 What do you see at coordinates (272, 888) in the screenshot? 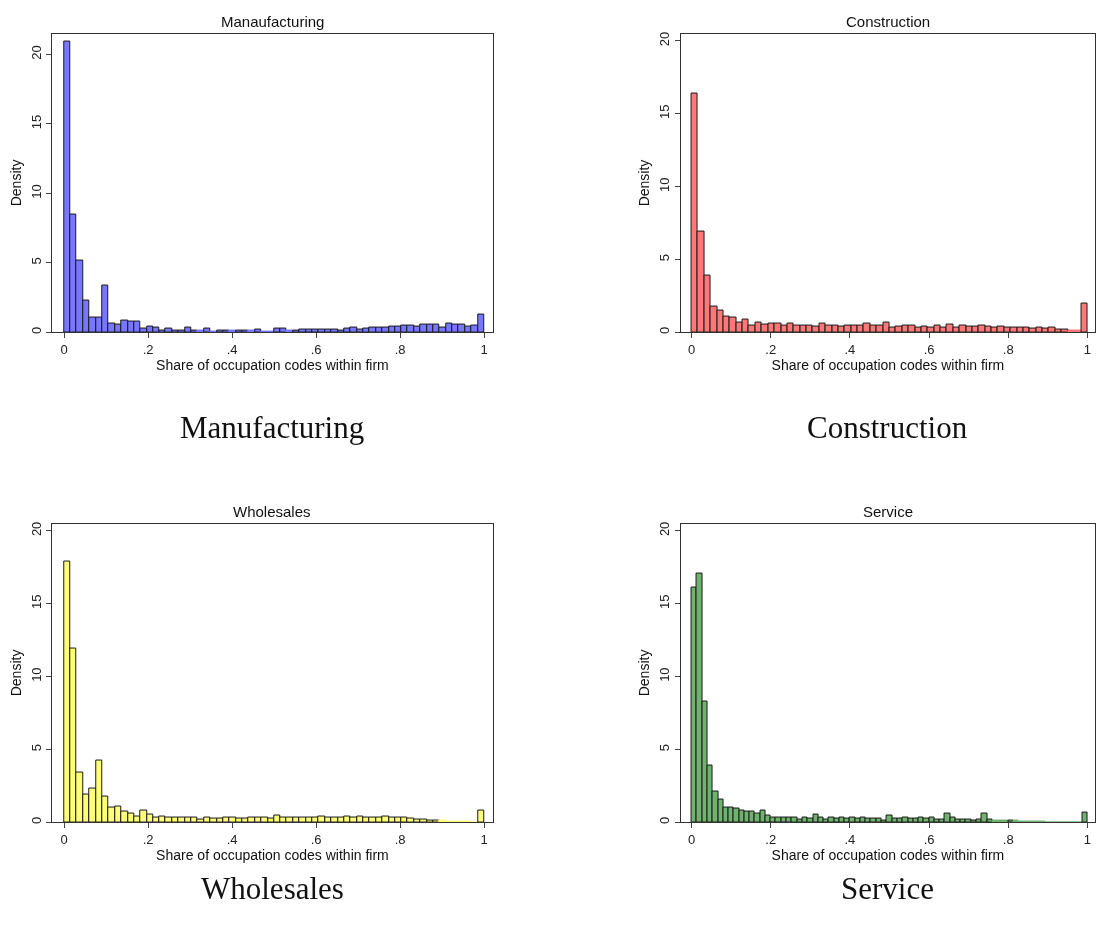
I see `text: Wholesales` at bounding box center [272, 888].